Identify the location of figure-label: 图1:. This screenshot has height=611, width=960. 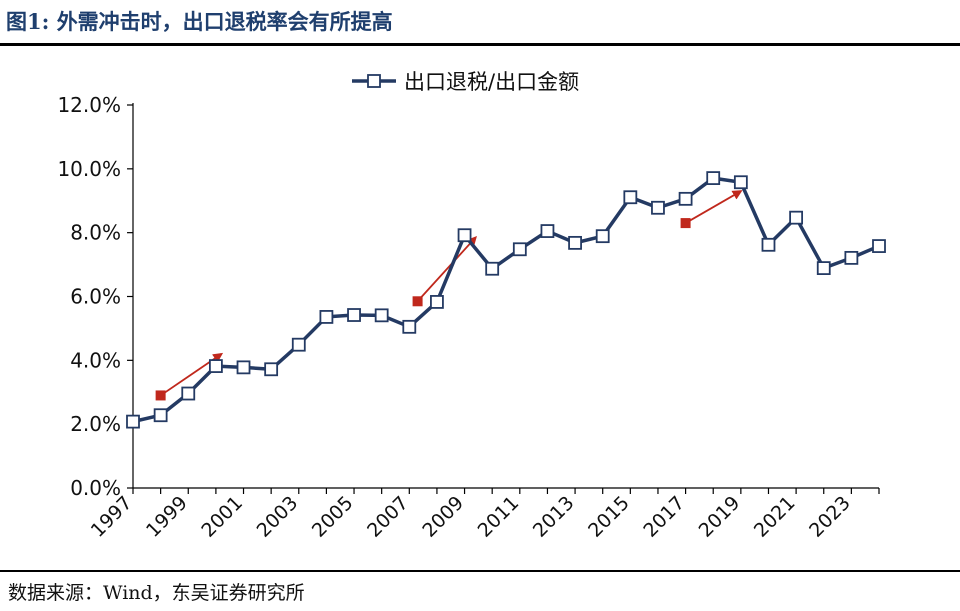
(28, 21).